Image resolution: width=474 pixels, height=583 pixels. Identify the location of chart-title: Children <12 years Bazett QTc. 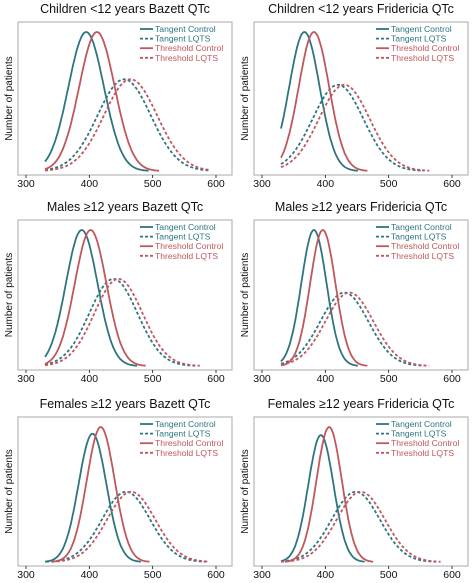
(125, 9).